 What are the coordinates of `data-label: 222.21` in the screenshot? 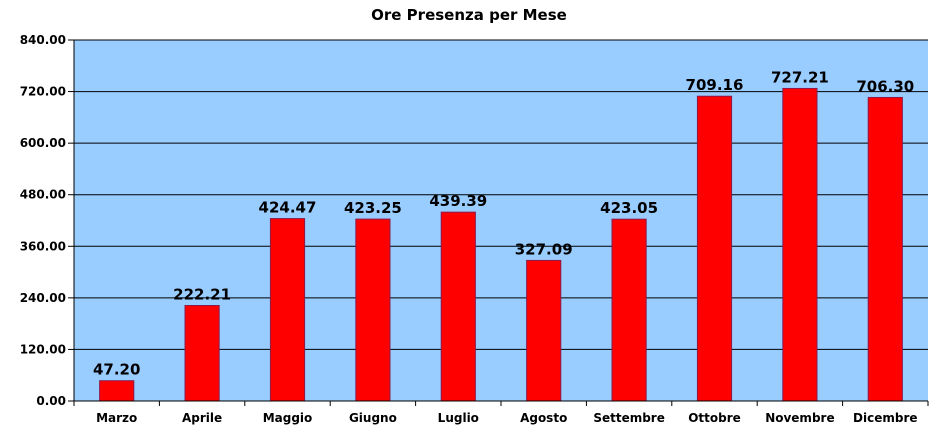 It's located at (202, 295).